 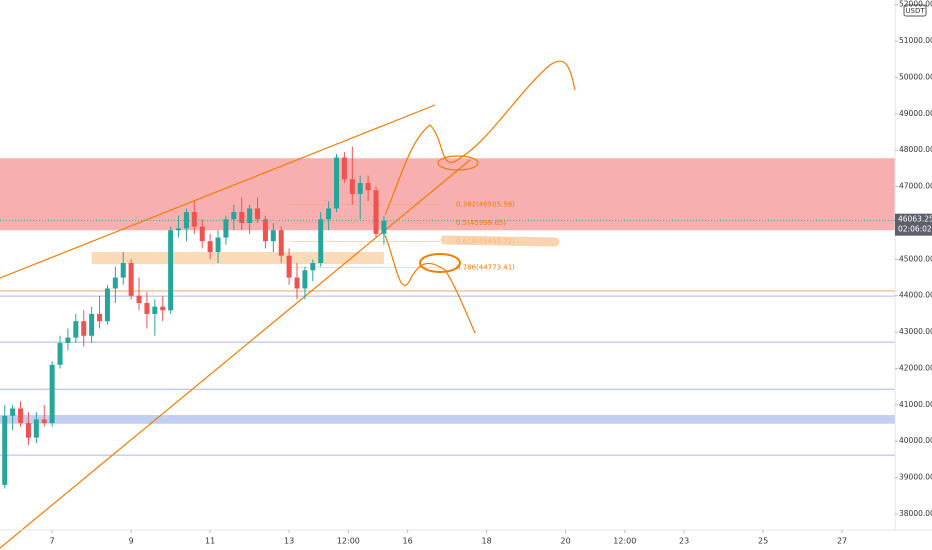 I want to click on y-tick-label: 38000.00, so click(x=915, y=513).